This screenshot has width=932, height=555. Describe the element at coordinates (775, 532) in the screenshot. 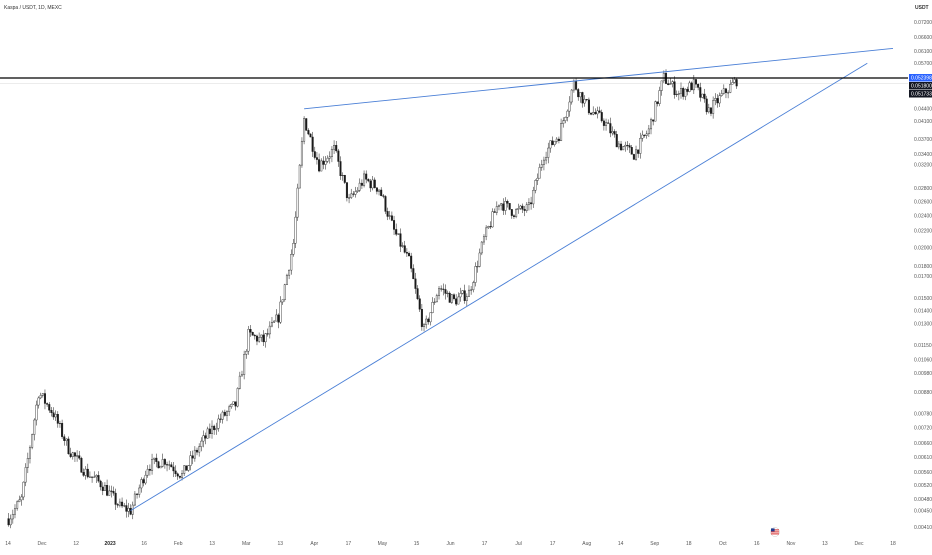

I see `us-flag-icon` at that location.